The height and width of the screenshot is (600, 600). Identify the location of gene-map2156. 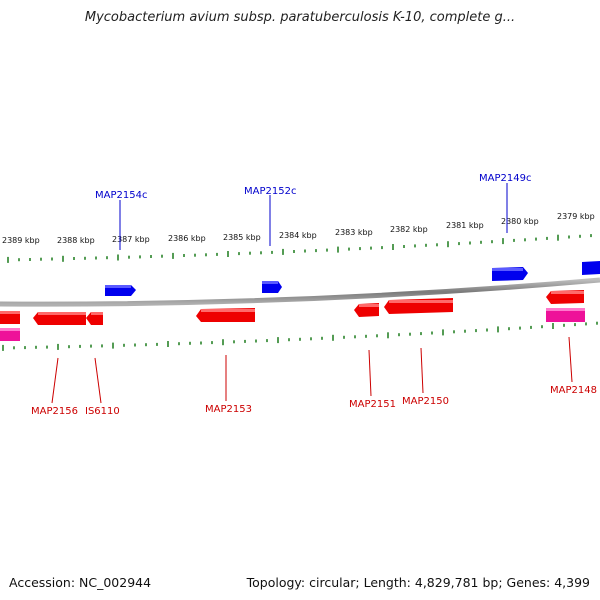
(59, 318).